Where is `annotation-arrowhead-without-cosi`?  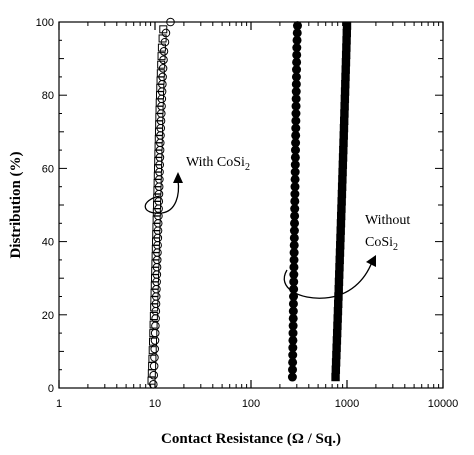
annotation-arrowhead-without-cosi is located at coordinates (371, 261).